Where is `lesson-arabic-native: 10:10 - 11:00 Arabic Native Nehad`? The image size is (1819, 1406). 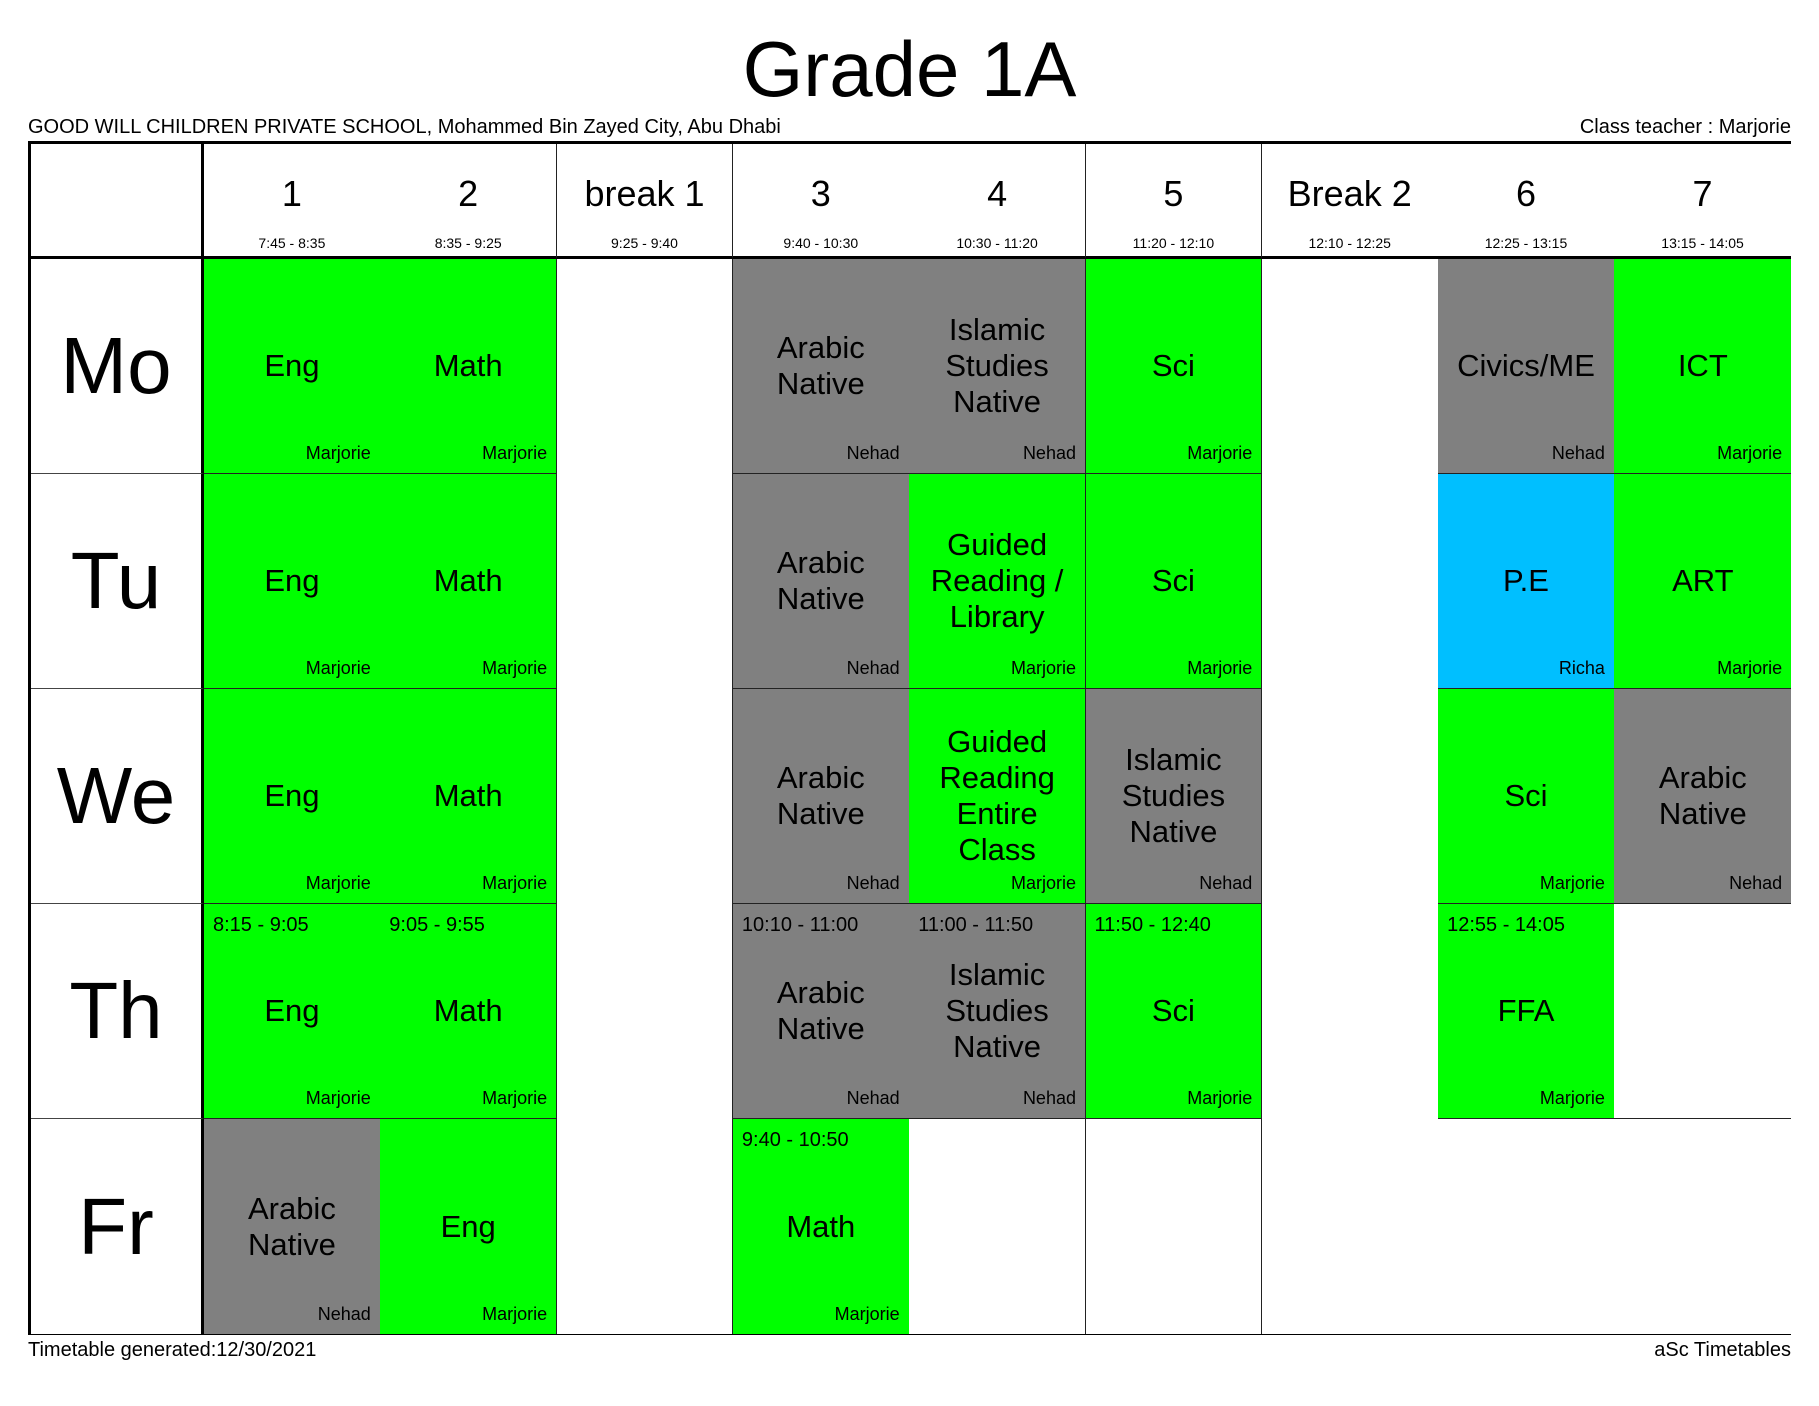 lesson-arabic-native: 10:10 - 11:00 Arabic Native Nehad is located at coordinates (821, 1011).